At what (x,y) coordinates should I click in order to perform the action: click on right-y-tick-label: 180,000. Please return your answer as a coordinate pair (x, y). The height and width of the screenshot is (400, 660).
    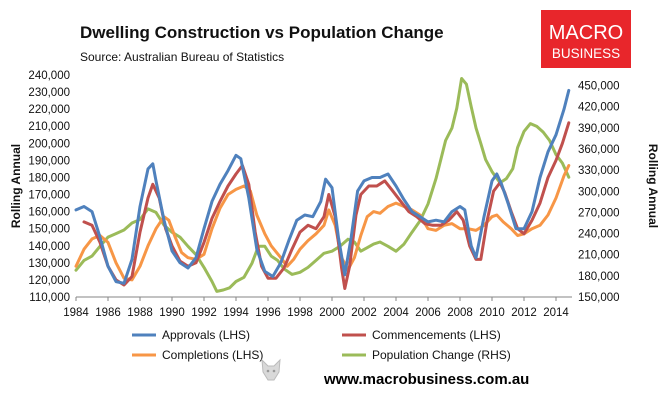
    Looking at the image, I should click on (599, 277).